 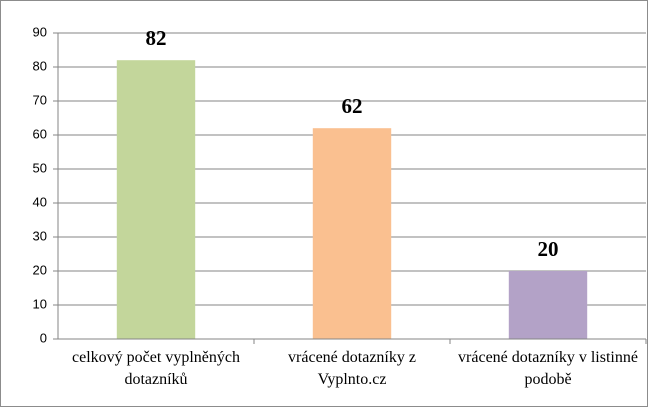 I want to click on data-label: 82, so click(x=156, y=38).